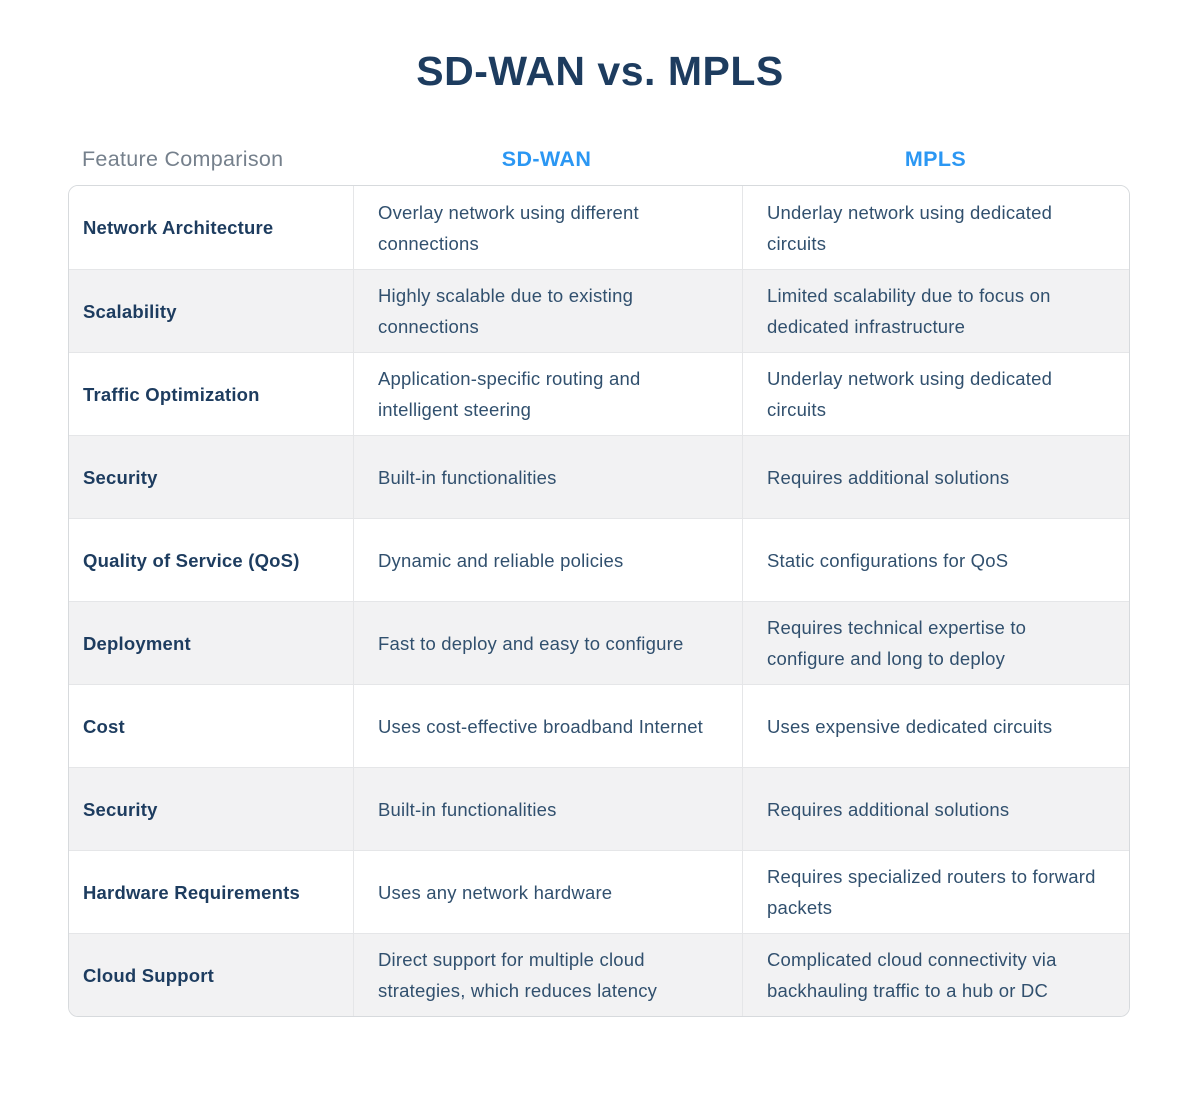  What do you see at coordinates (104, 726) in the screenshot?
I see `feature-cell: Cost` at bounding box center [104, 726].